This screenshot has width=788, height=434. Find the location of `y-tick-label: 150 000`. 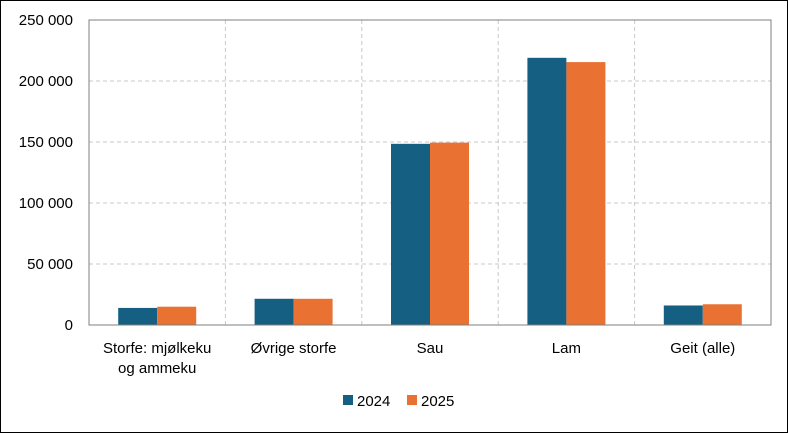

y-tick-label: 150 000 is located at coordinates (46, 142).